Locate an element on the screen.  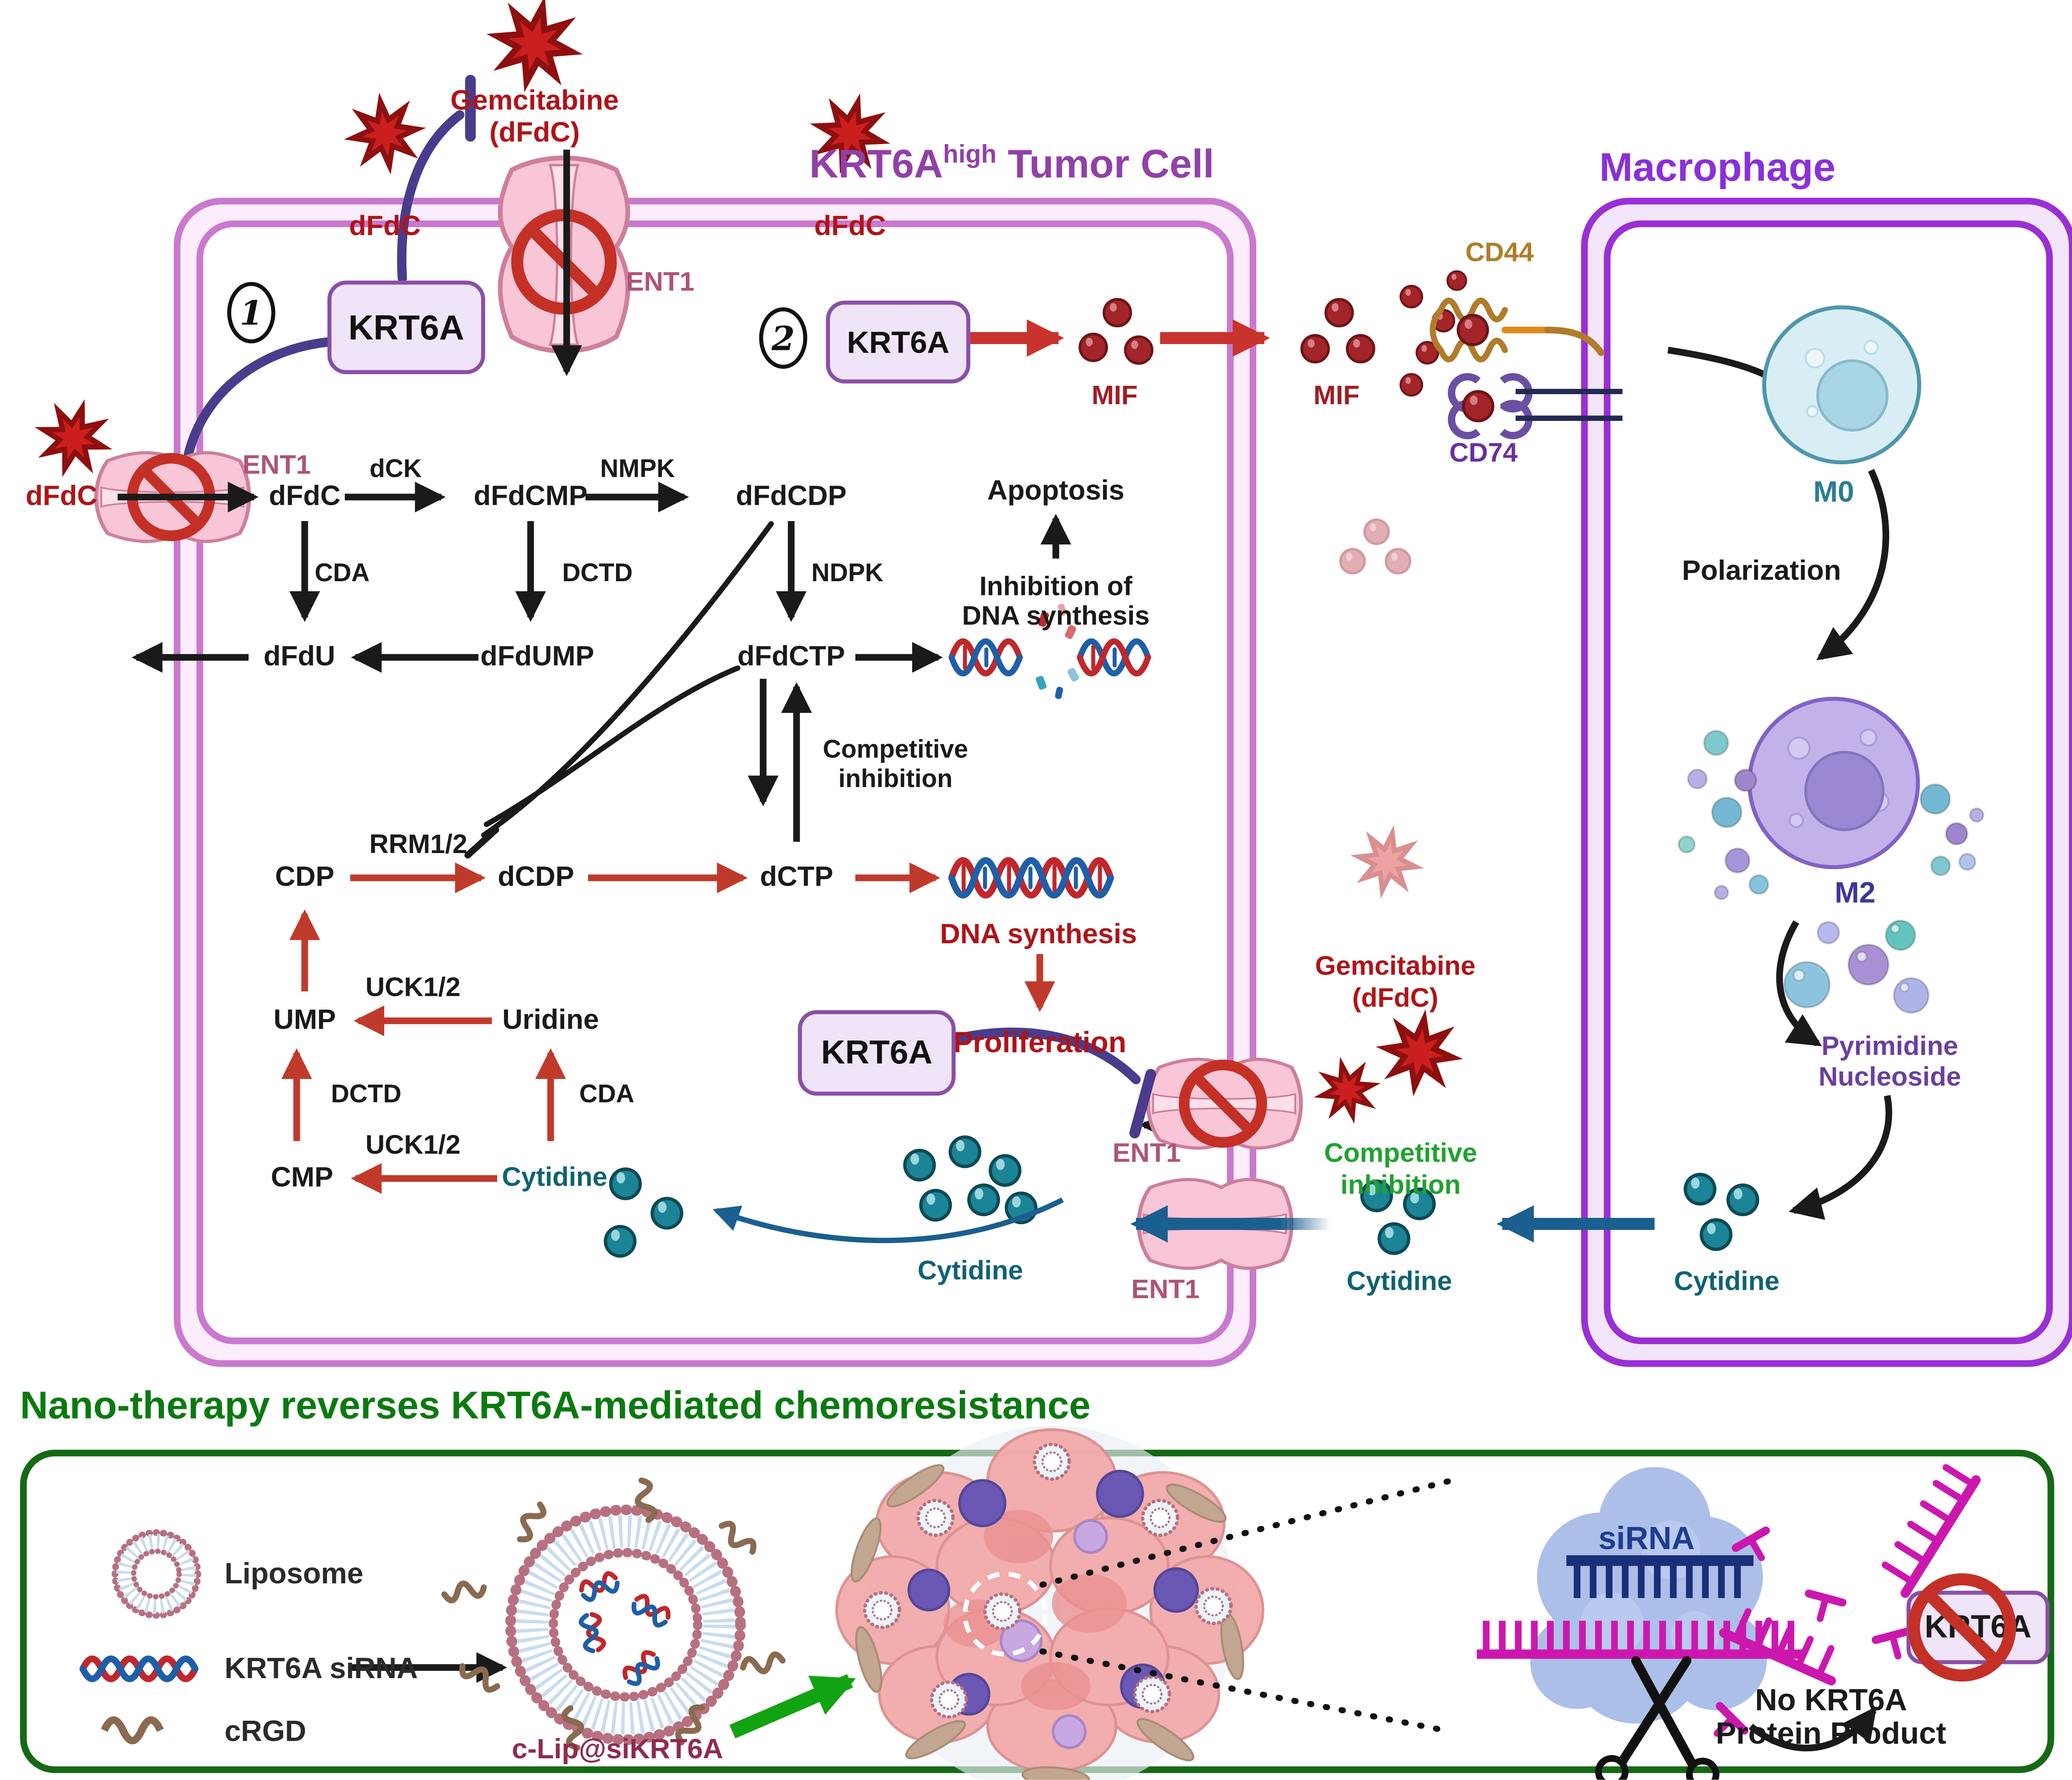
ndpk-enzyme: NDPK is located at coordinates (847, 574).